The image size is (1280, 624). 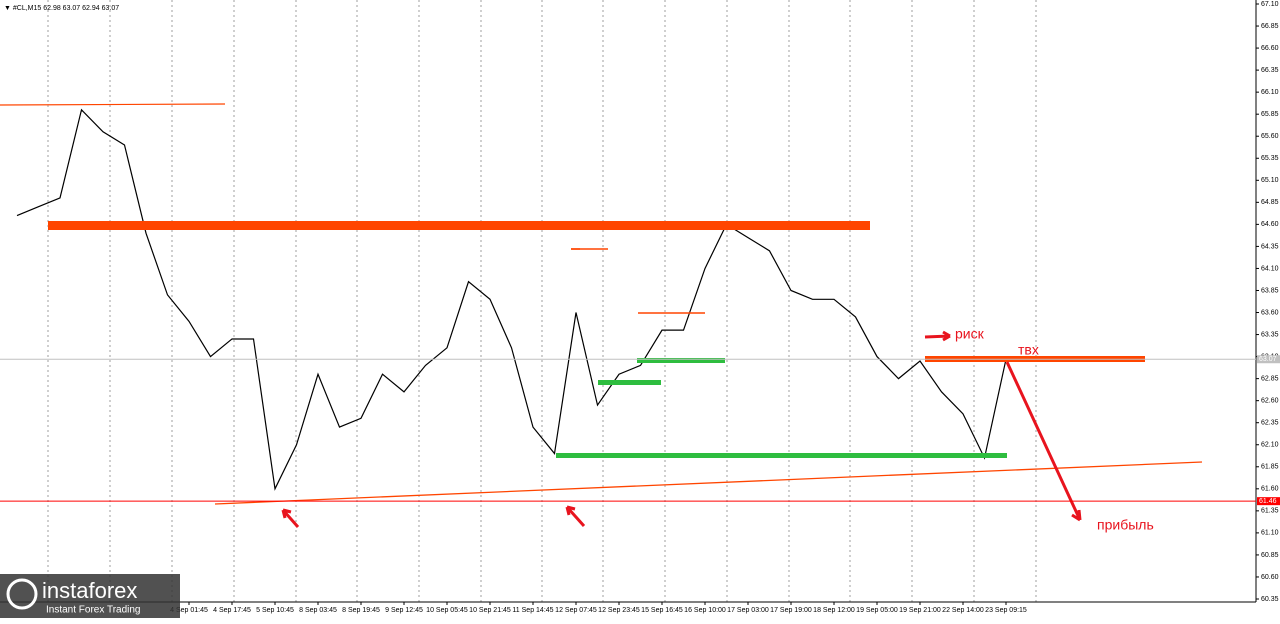 I want to click on y-tick-label: 65.60, so click(x=1270, y=136).